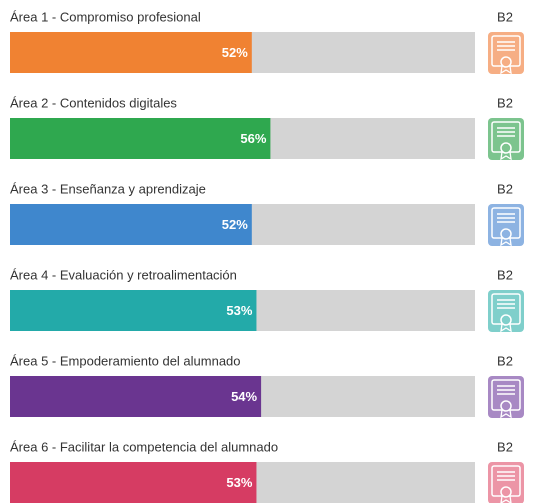 The image size is (535, 503). Describe the element at coordinates (108, 188) in the screenshot. I see `area-title: Área 3 - Enseñanza y aprendizaje` at that location.